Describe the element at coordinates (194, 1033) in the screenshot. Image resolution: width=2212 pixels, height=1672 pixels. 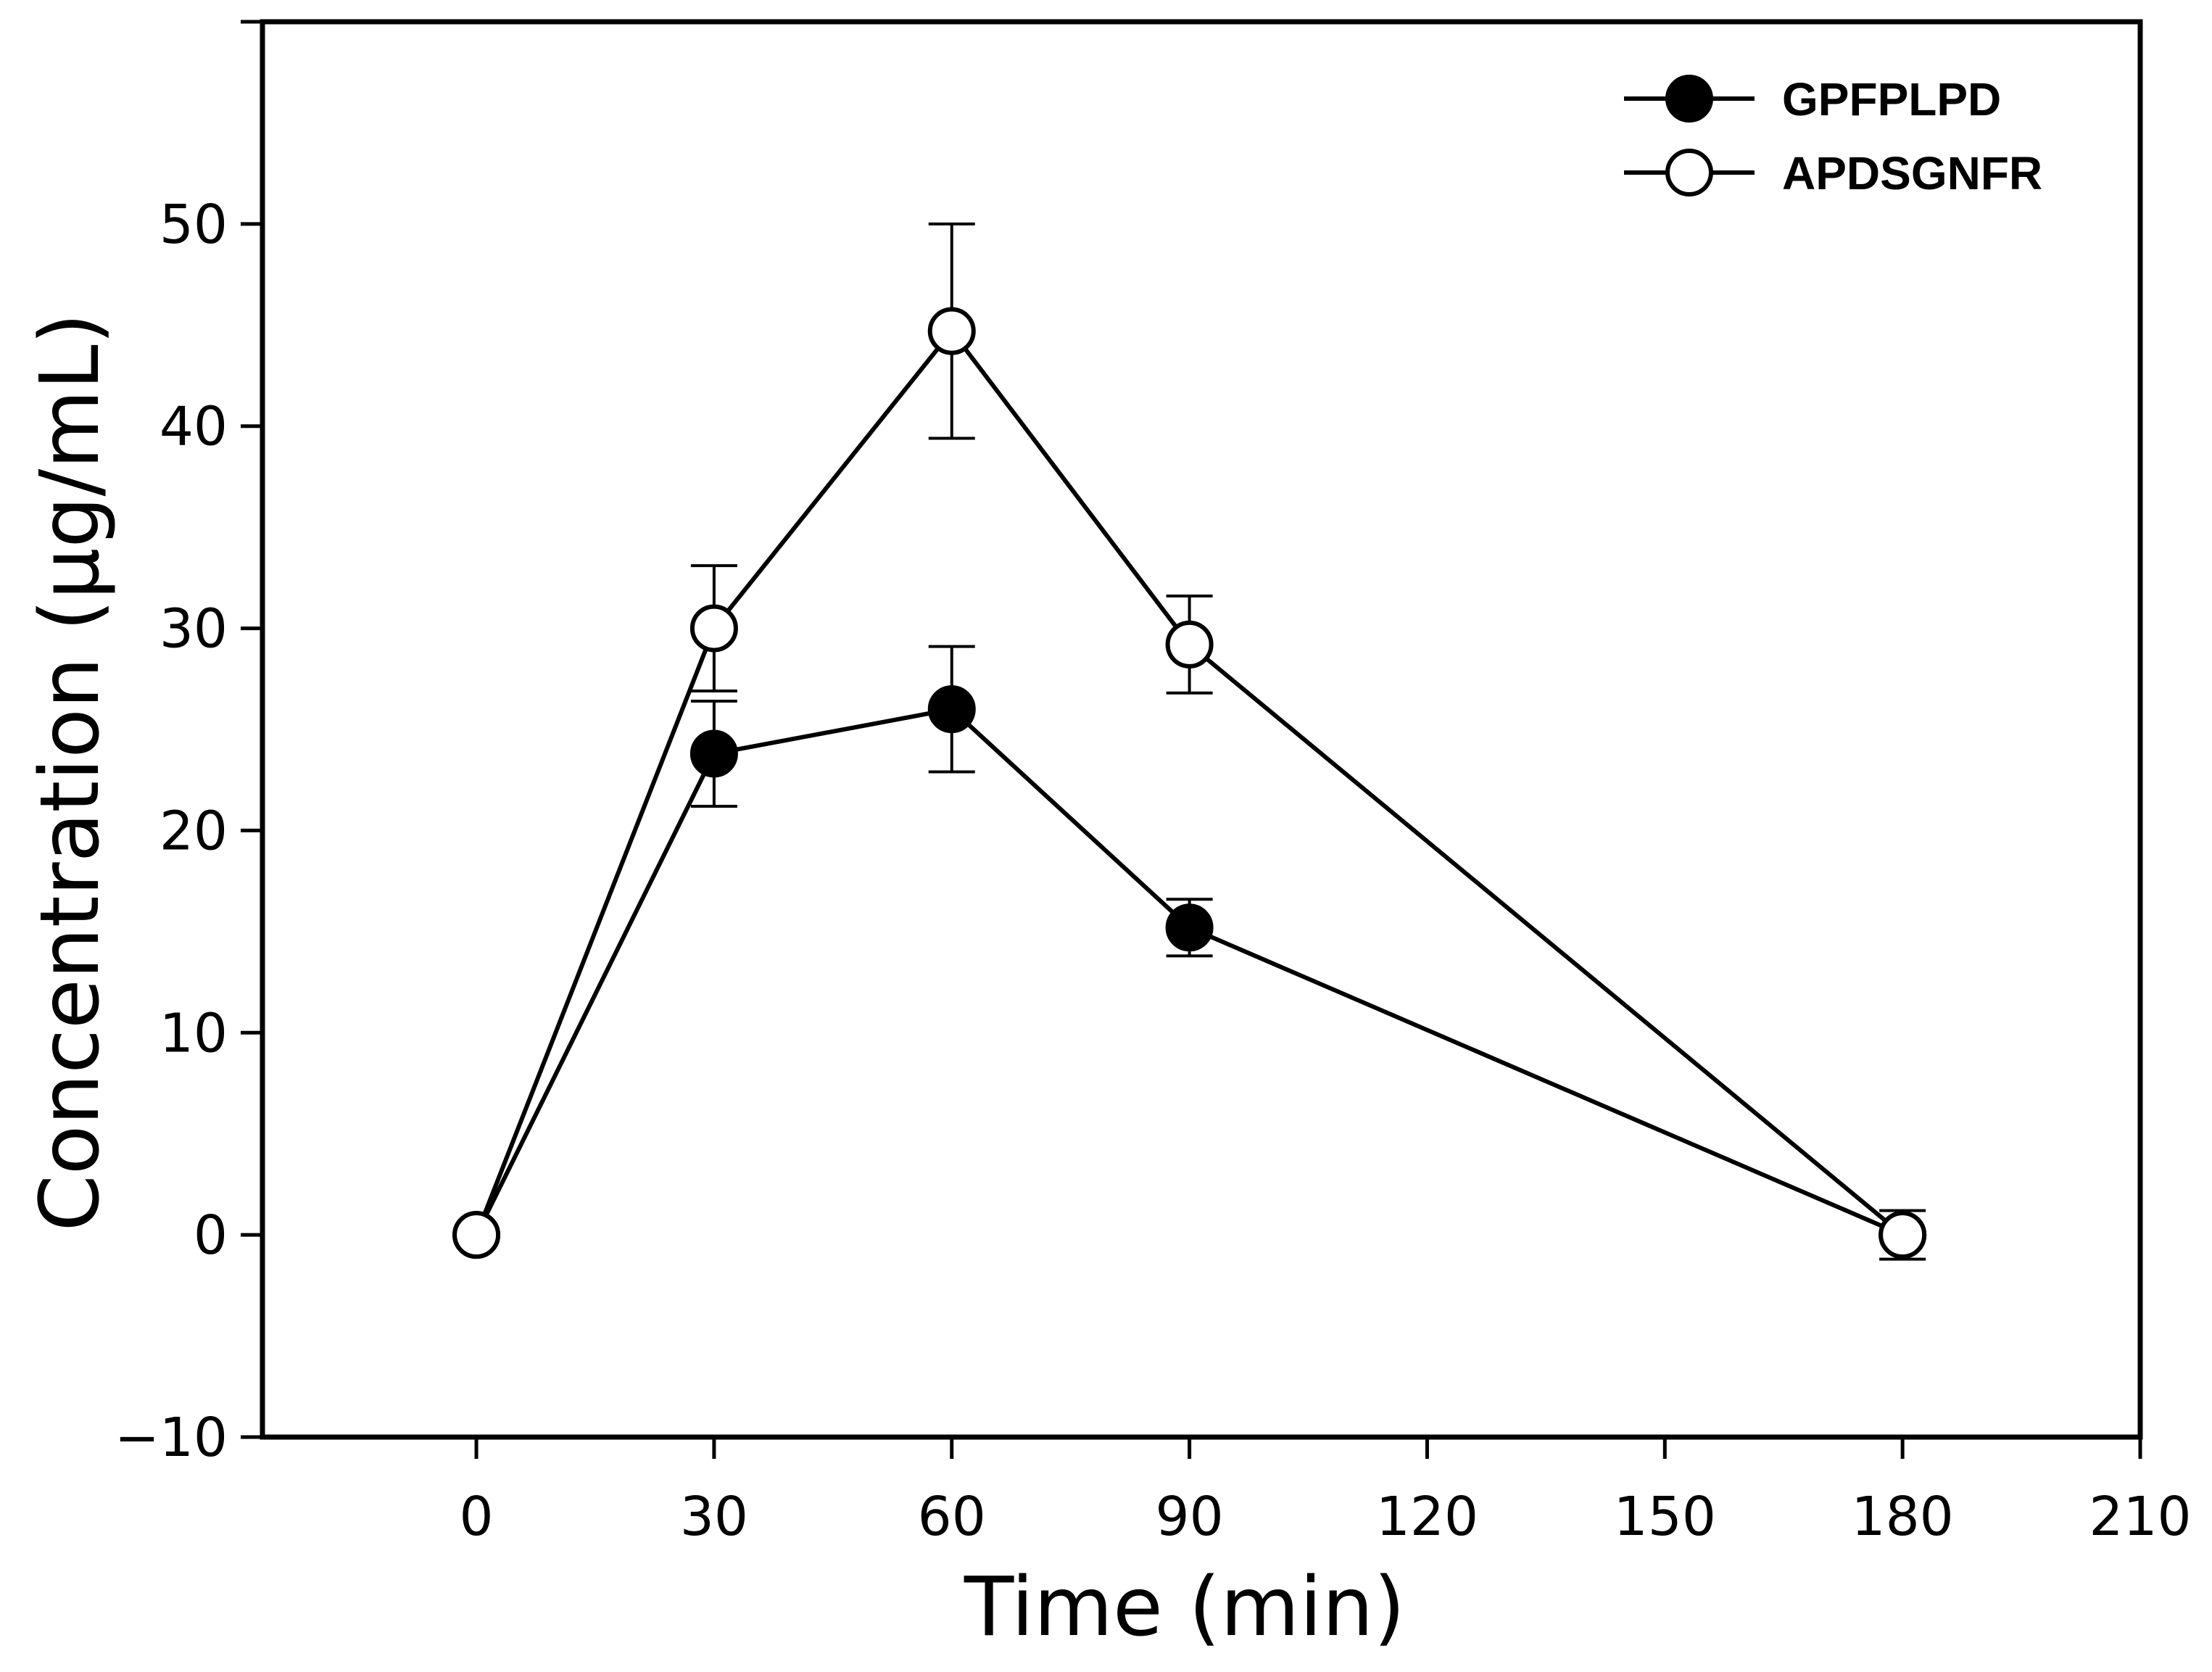
I see `y-tick-label: 10` at that location.